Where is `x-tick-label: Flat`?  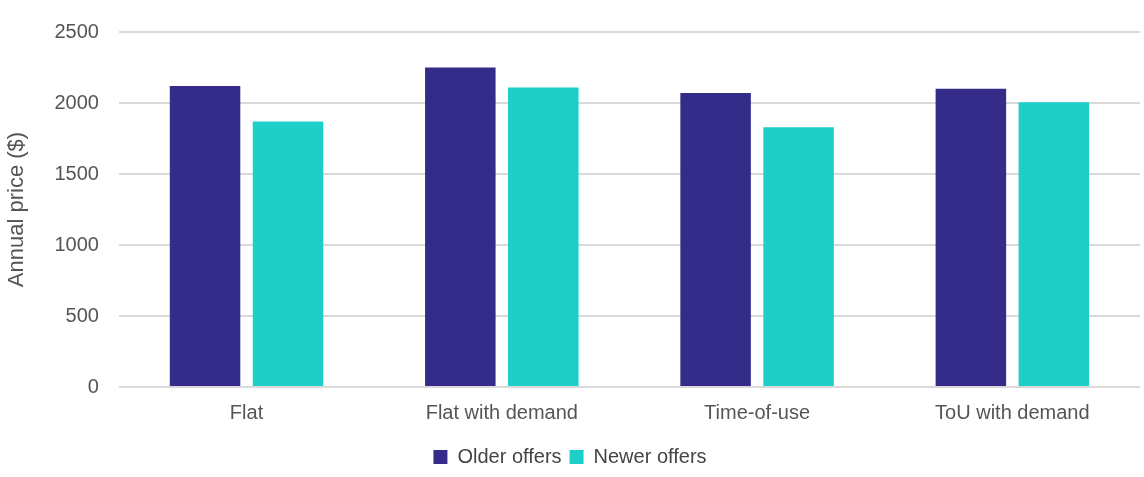 x-tick-label: Flat is located at coordinates (246, 411).